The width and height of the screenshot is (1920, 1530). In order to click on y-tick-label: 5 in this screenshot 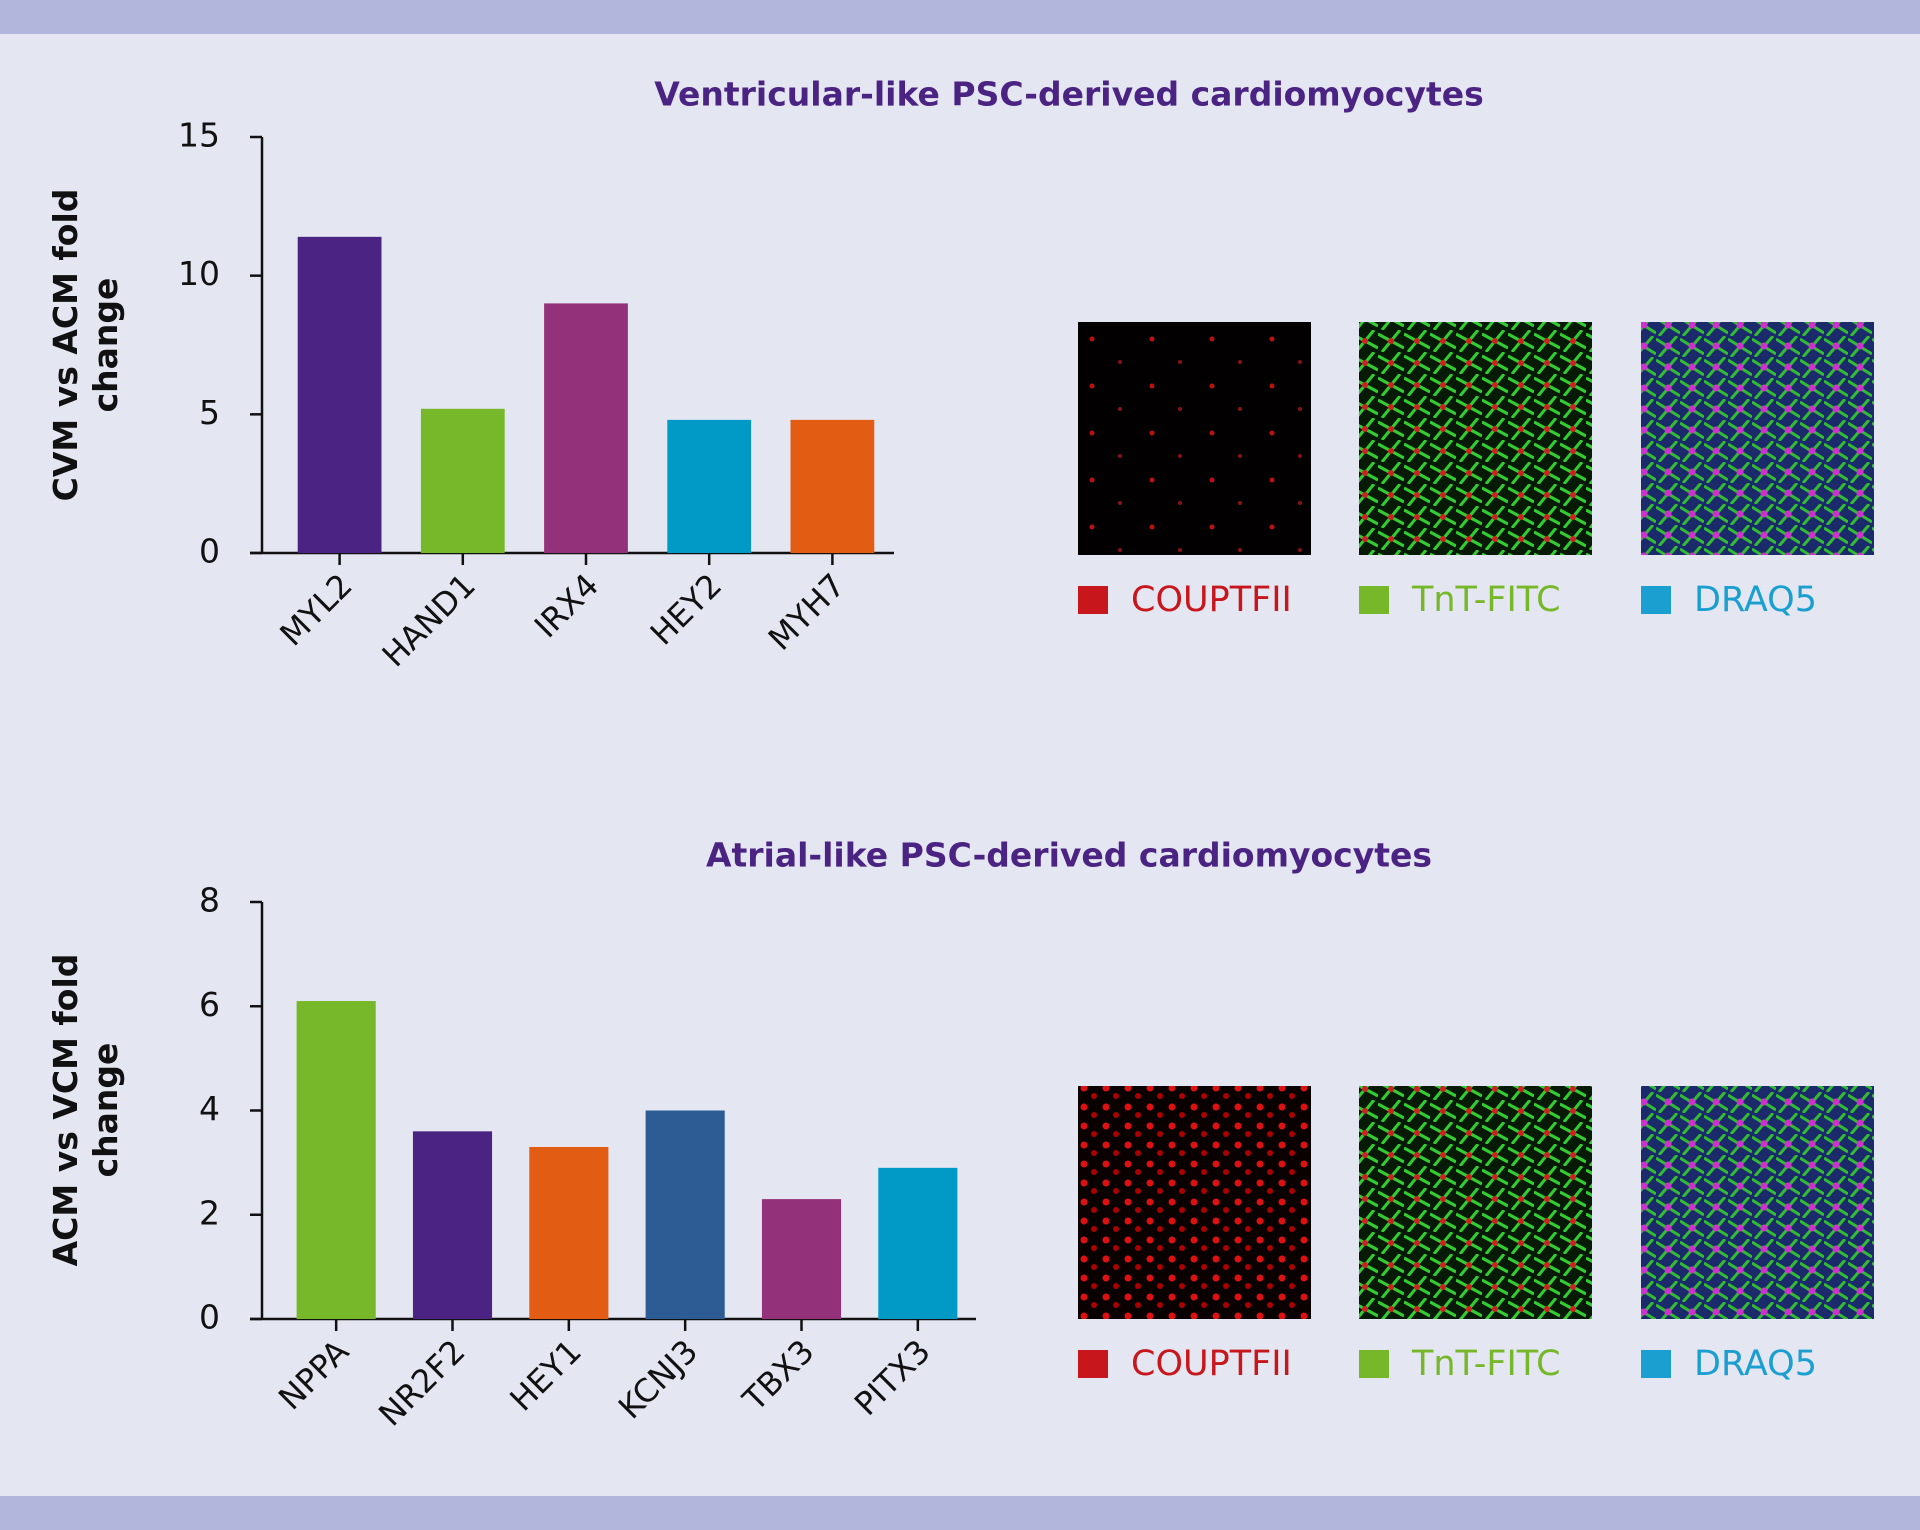, I will do `click(209, 412)`.